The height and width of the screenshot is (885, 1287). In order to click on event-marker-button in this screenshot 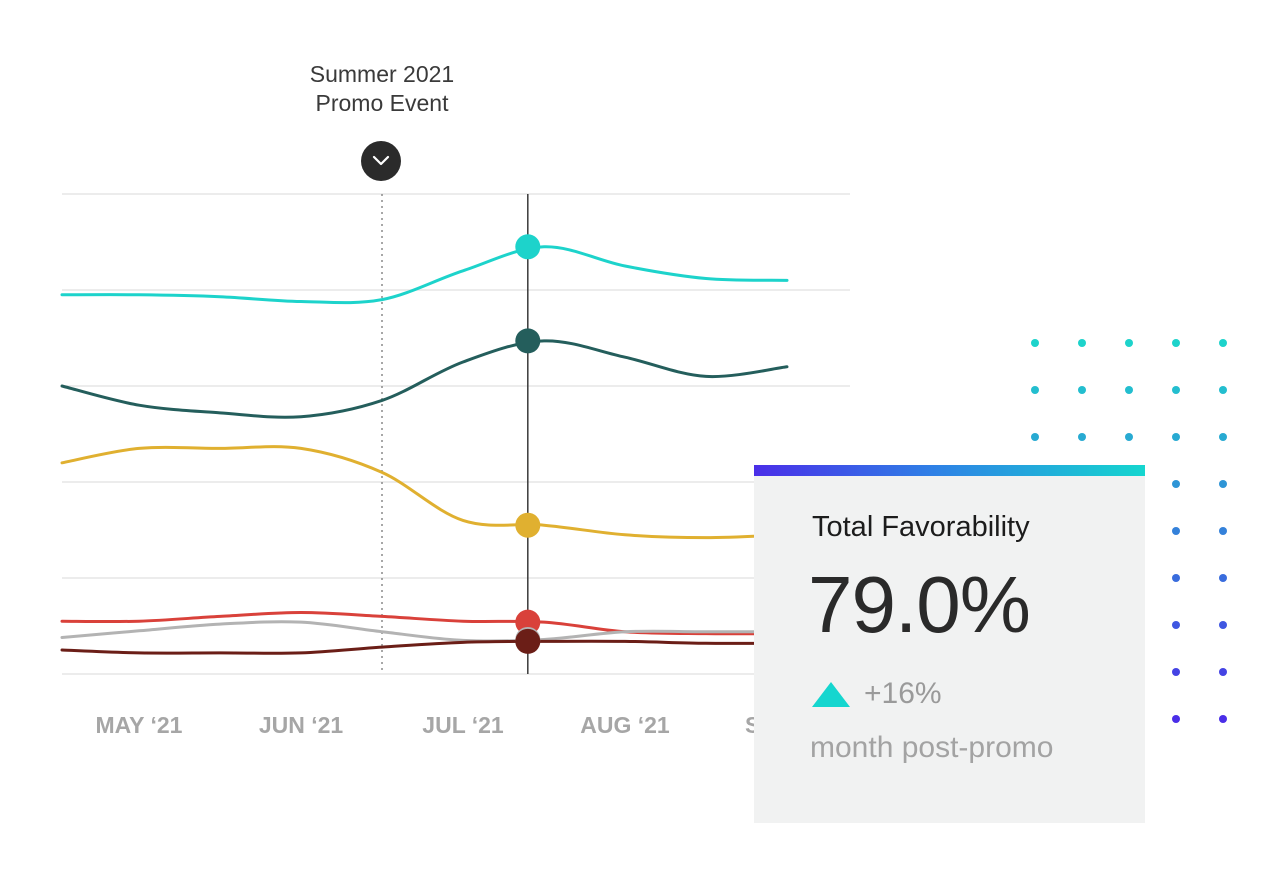, I will do `click(381, 161)`.